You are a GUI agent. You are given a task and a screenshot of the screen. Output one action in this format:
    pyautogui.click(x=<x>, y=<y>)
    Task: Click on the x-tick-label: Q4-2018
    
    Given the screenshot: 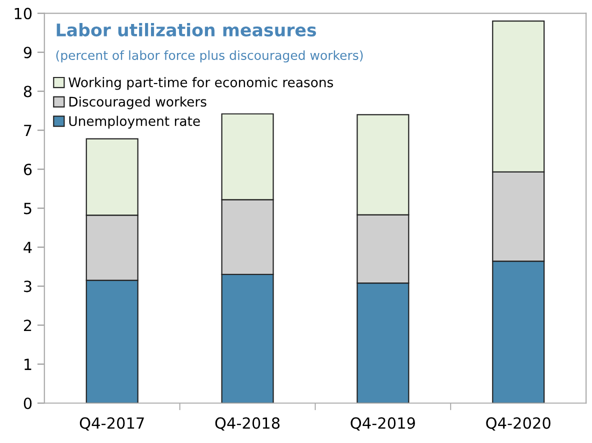 What is the action you would take?
    pyautogui.click(x=247, y=424)
    